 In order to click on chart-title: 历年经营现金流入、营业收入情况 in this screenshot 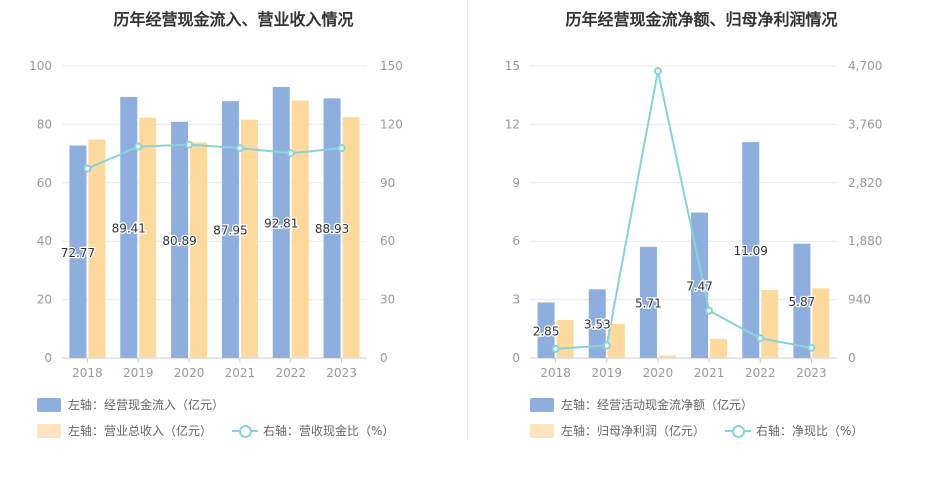, I will do `click(233, 19)`.